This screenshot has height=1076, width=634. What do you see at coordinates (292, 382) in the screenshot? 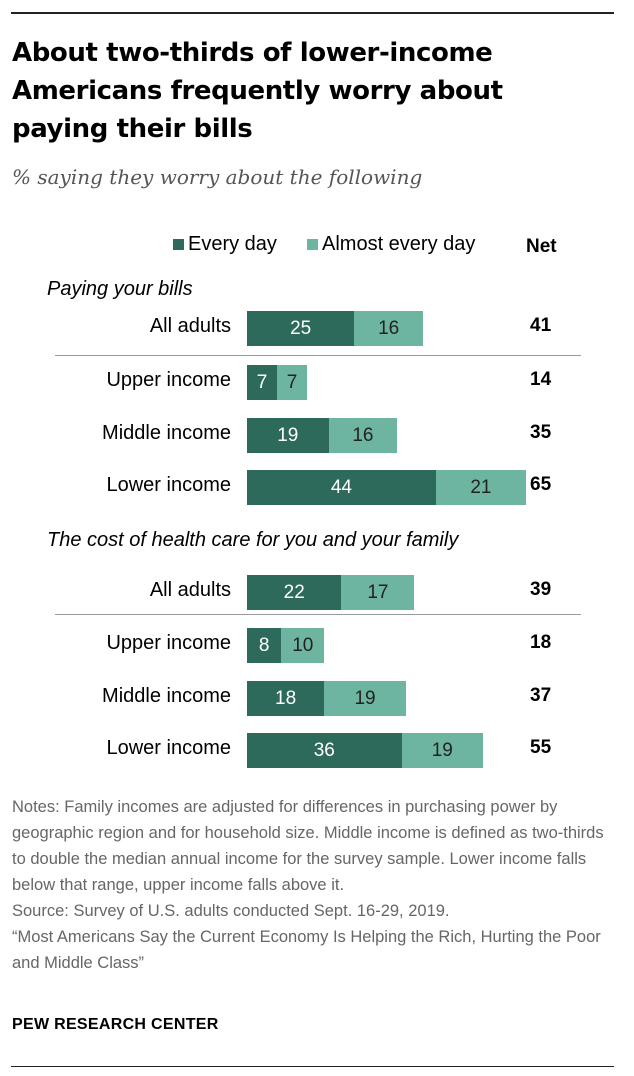
I see `bar-almost-every-day-upper-income: 7` at bounding box center [292, 382].